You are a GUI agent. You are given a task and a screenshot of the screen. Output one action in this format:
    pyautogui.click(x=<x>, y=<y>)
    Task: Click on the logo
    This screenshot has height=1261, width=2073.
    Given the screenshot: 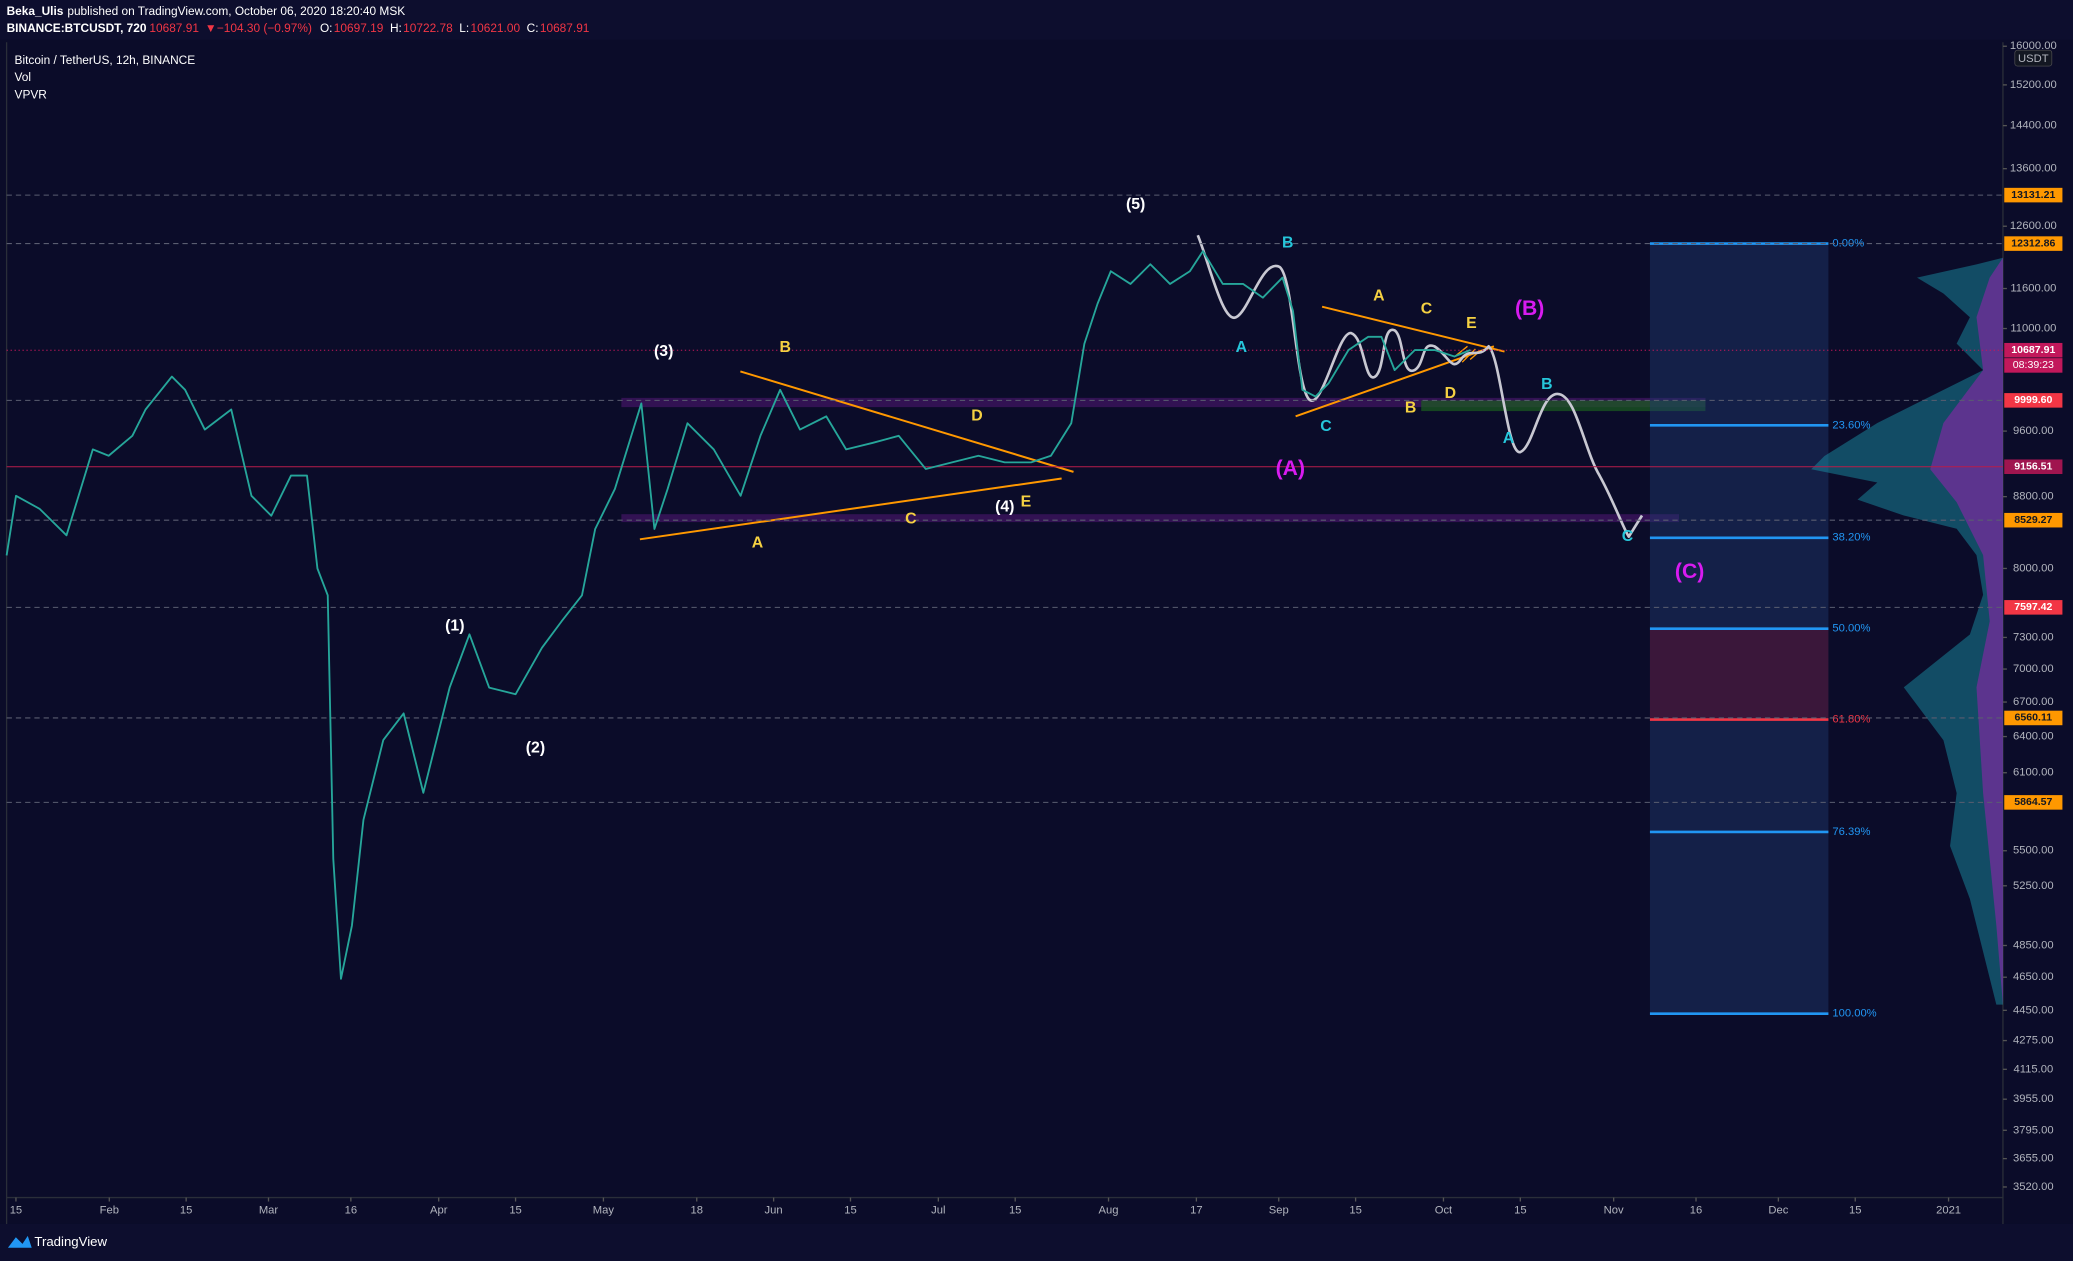 What is the action you would take?
    pyautogui.click(x=19, y=1241)
    